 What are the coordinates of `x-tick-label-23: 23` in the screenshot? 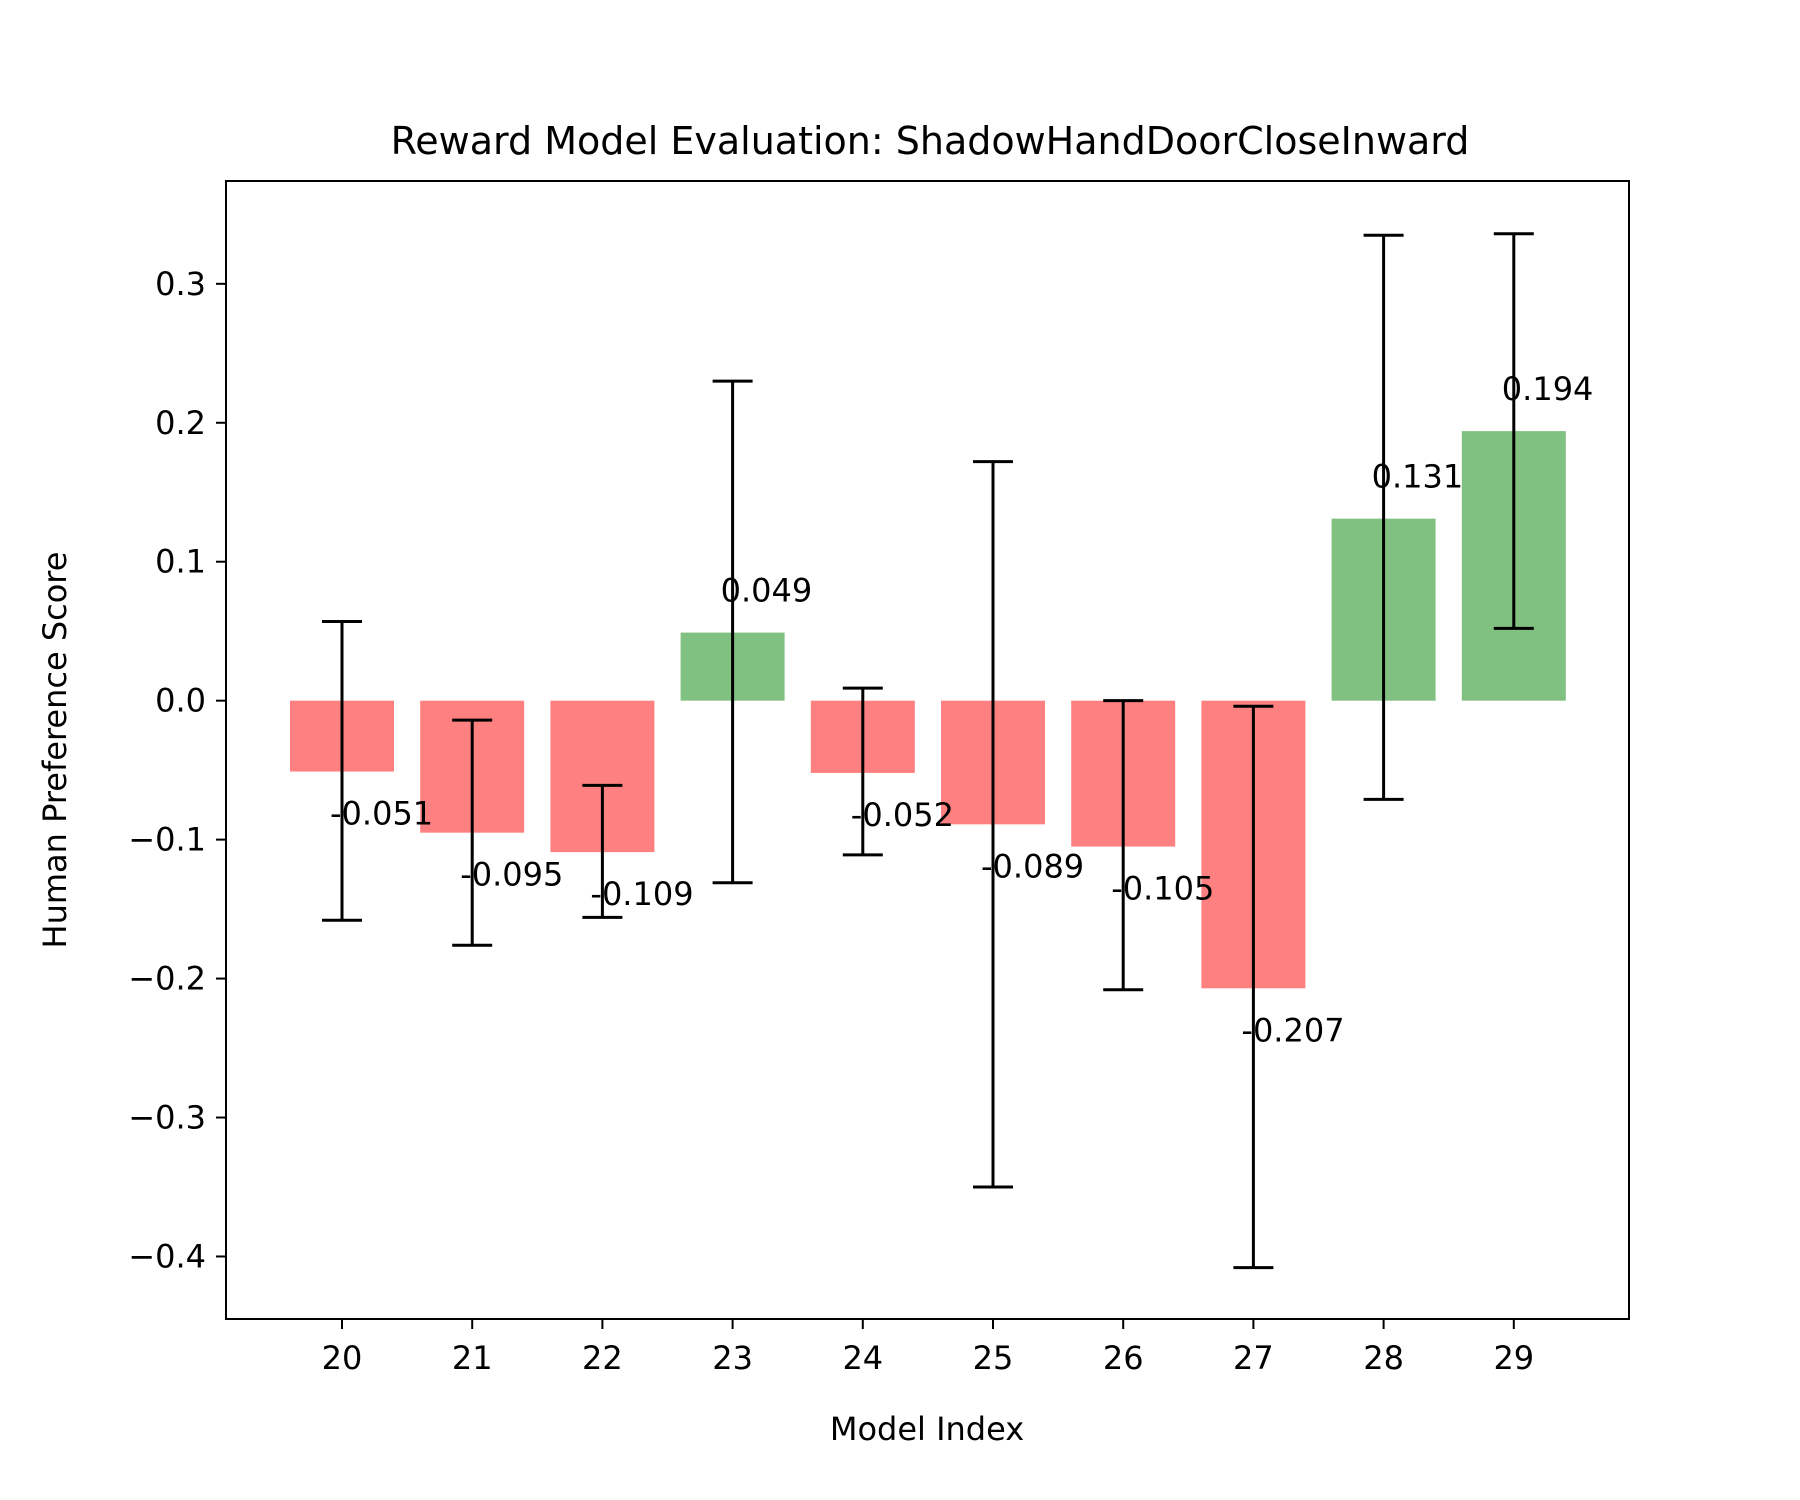 It's located at (732, 1358).